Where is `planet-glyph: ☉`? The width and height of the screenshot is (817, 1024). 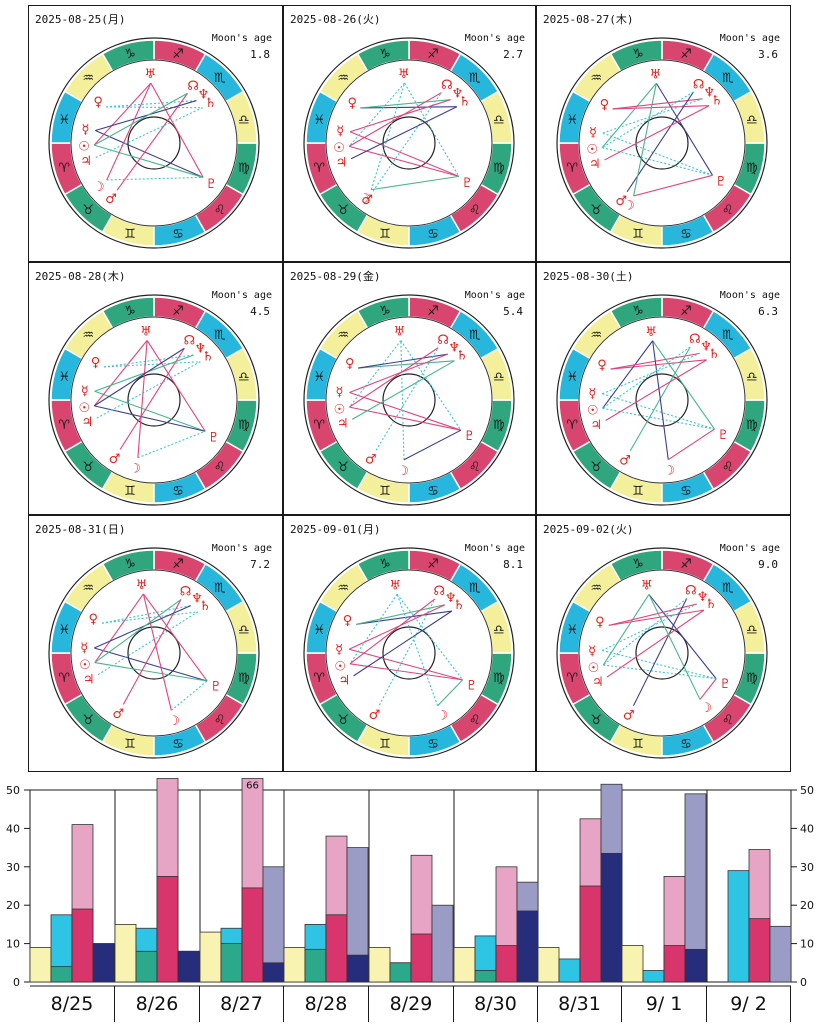
planet-glyph: ☉ is located at coordinates (339, 148).